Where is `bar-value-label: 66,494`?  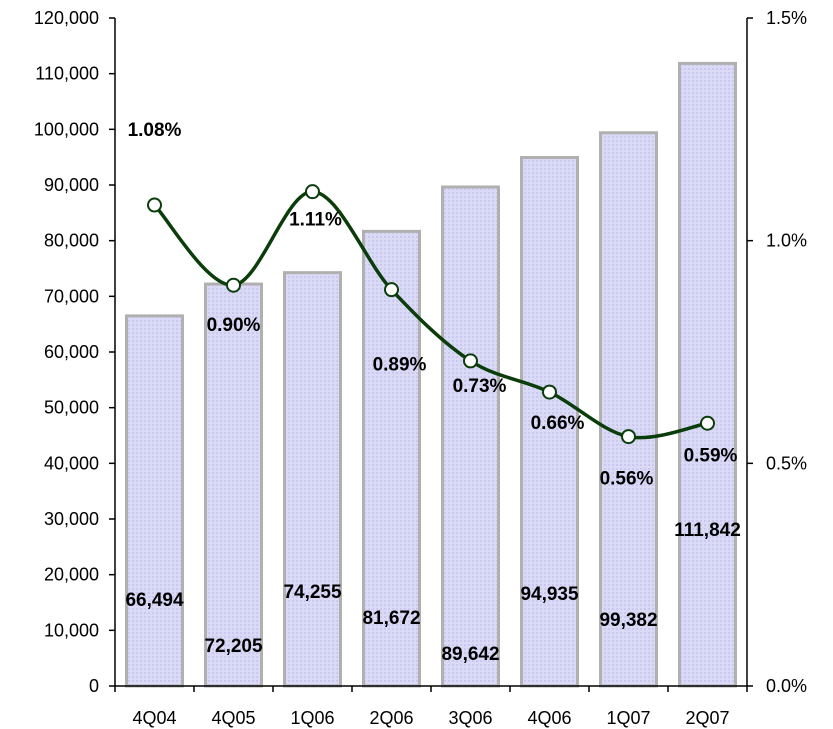 bar-value-label: 66,494 is located at coordinates (154, 600).